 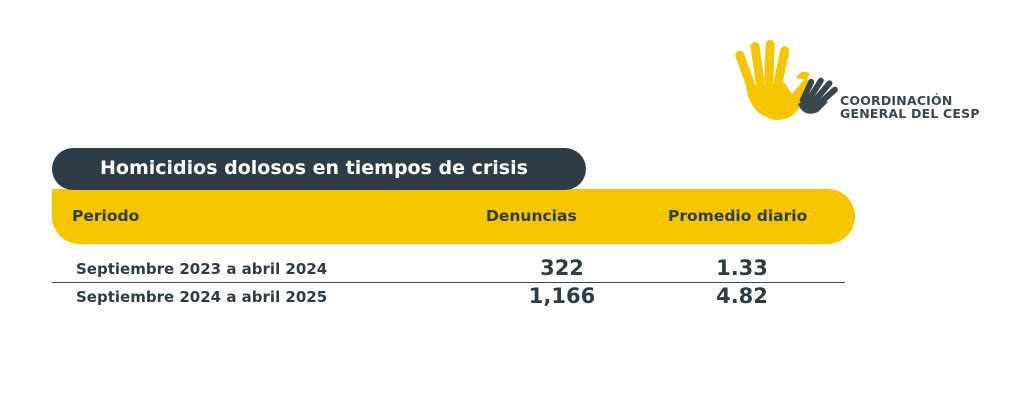 I want to click on logo-text: COORDINACIÓN GENERAL DEL CESP, so click(x=910, y=107).